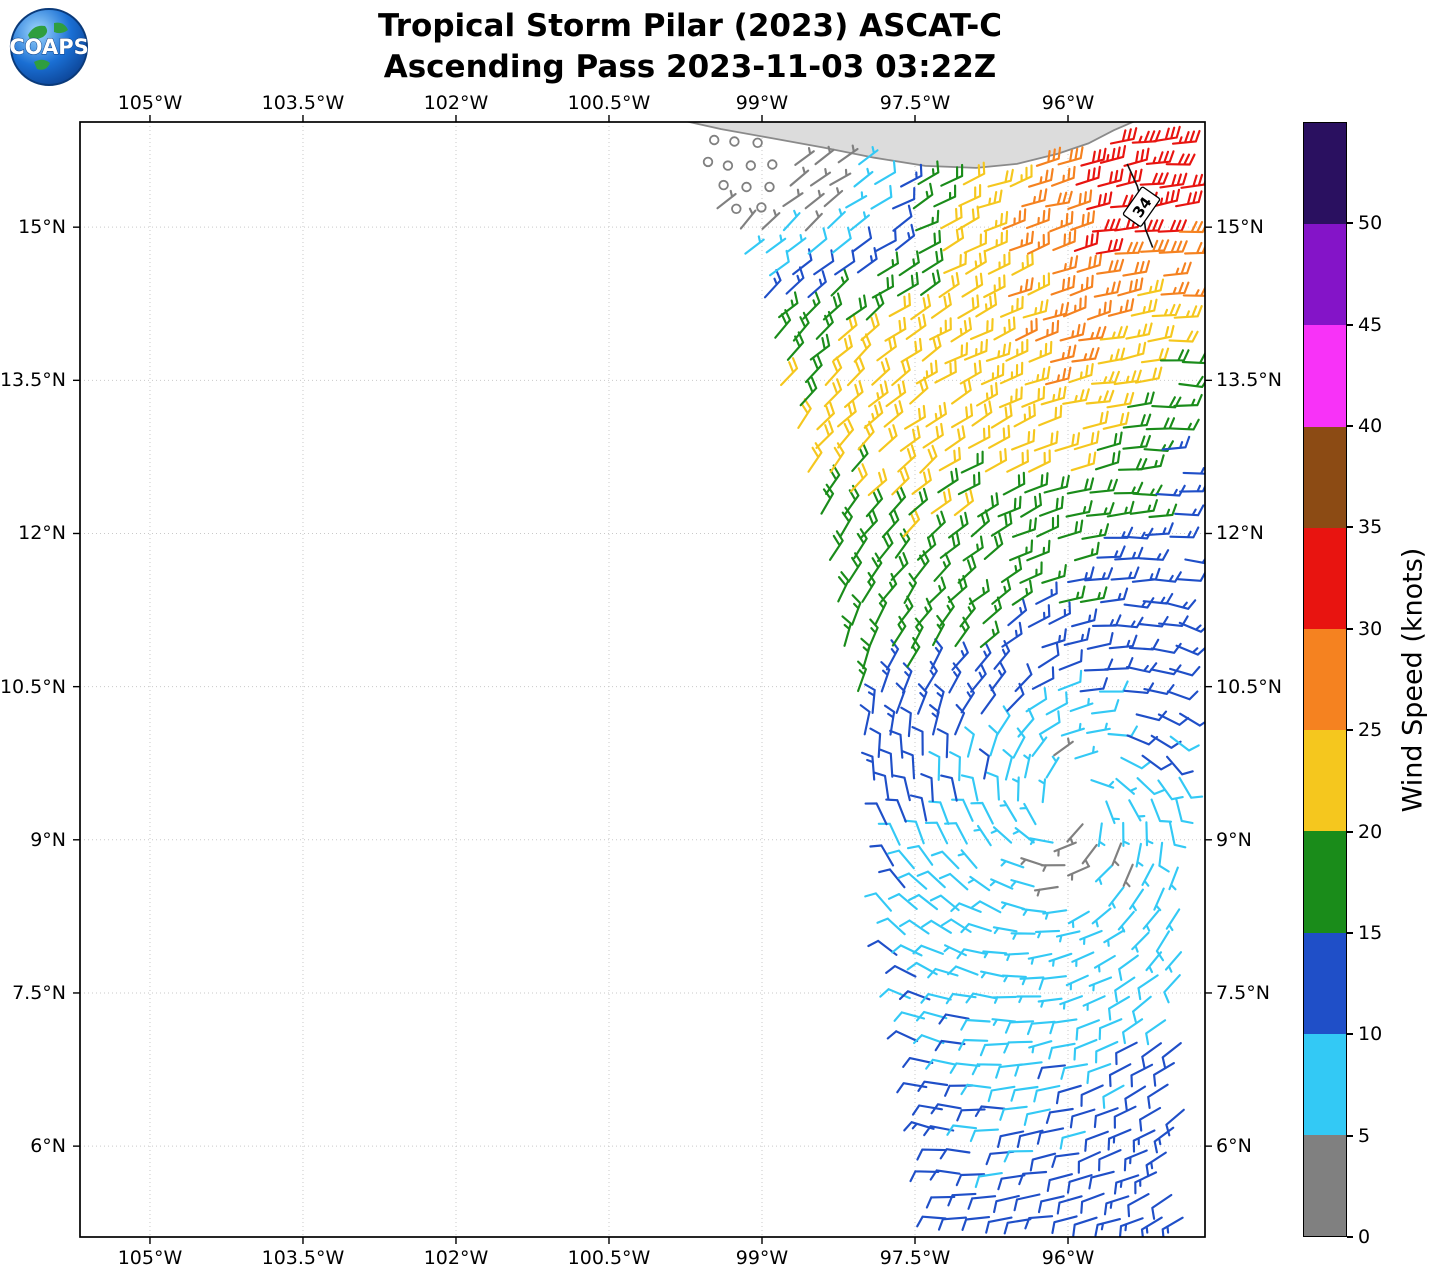 This screenshot has width=1443, height=1269. I want to click on colorbar-label: Wind Speed (knots), so click(1413, 680).